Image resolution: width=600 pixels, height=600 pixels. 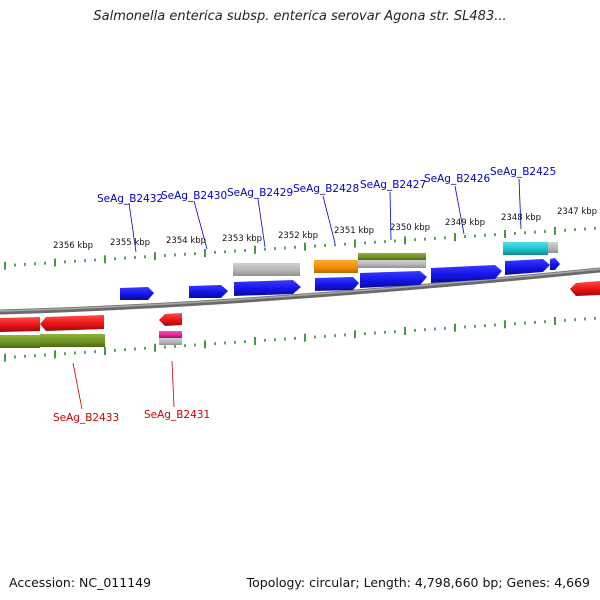 I want to click on genome-backbone-highlight, so click(x=300, y=290).